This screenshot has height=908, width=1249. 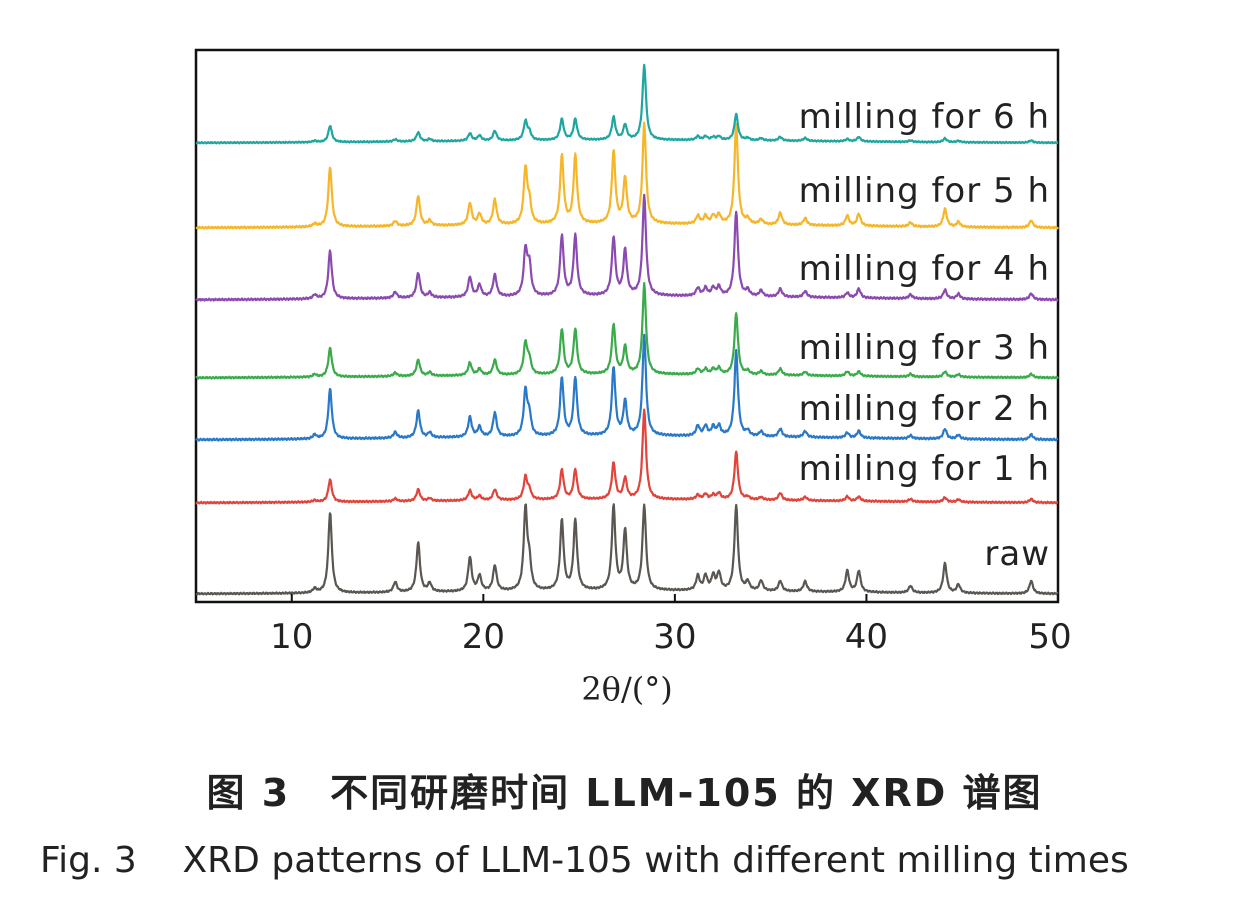 I want to click on series-line-3h, so click(x=627, y=331).